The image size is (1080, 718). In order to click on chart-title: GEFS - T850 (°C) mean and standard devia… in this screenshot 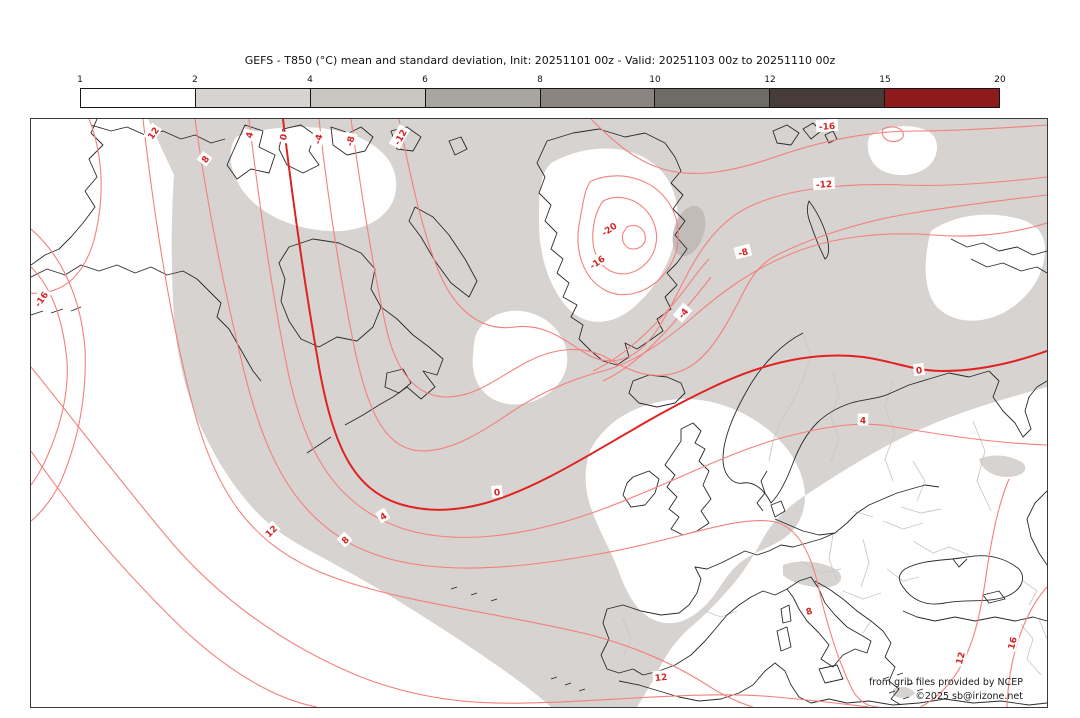, I will do `click(540, 60)`.